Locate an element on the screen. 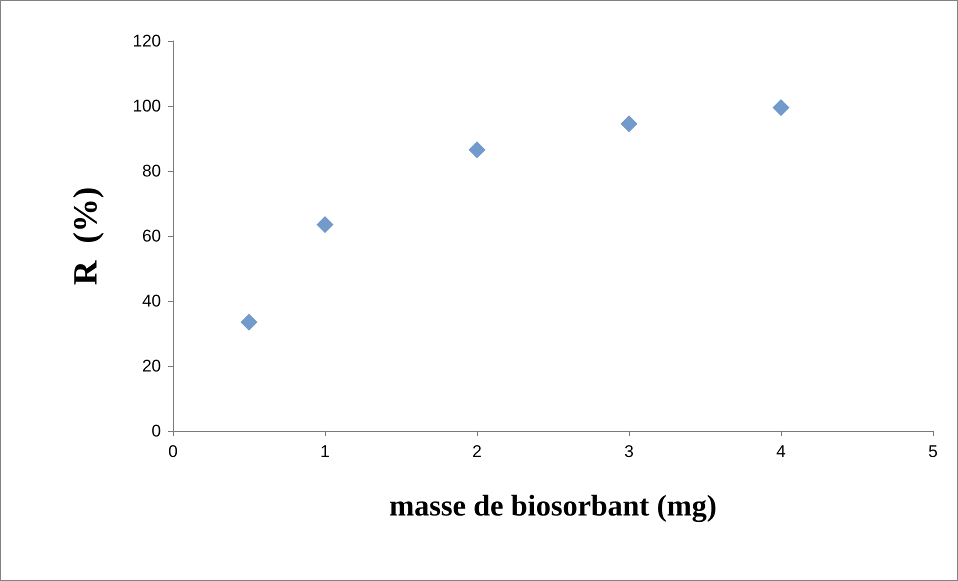 The image size is (958, 581). y-tick-label: 60 is located at coordinates (151, 236).